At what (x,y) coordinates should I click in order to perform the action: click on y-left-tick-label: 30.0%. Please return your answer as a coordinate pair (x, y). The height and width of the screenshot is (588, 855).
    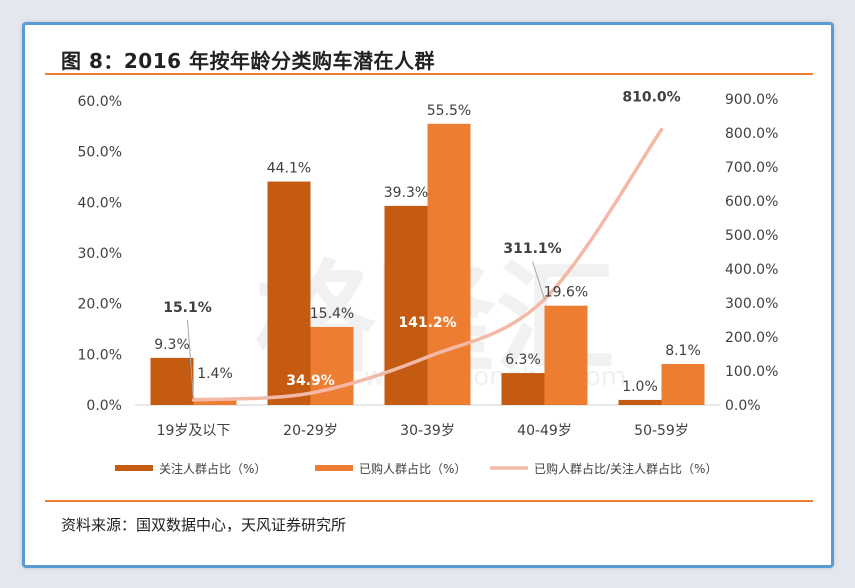
    Looking at the image, I should click on (100, 254).